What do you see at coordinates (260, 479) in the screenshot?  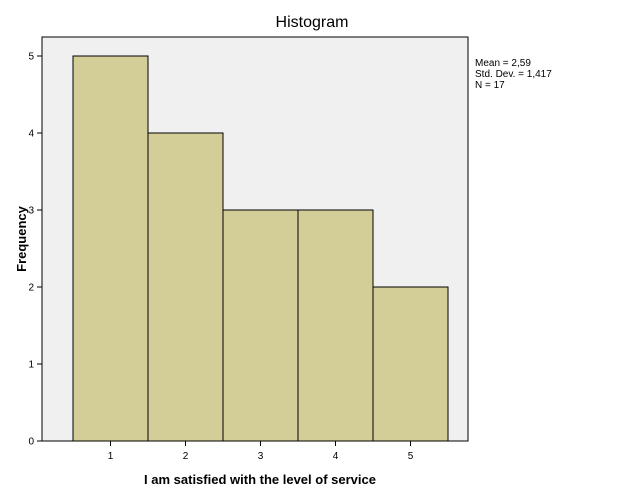 I see `x-axis-label: I am satisfied with the level of service` at bounding box center [260, 479].